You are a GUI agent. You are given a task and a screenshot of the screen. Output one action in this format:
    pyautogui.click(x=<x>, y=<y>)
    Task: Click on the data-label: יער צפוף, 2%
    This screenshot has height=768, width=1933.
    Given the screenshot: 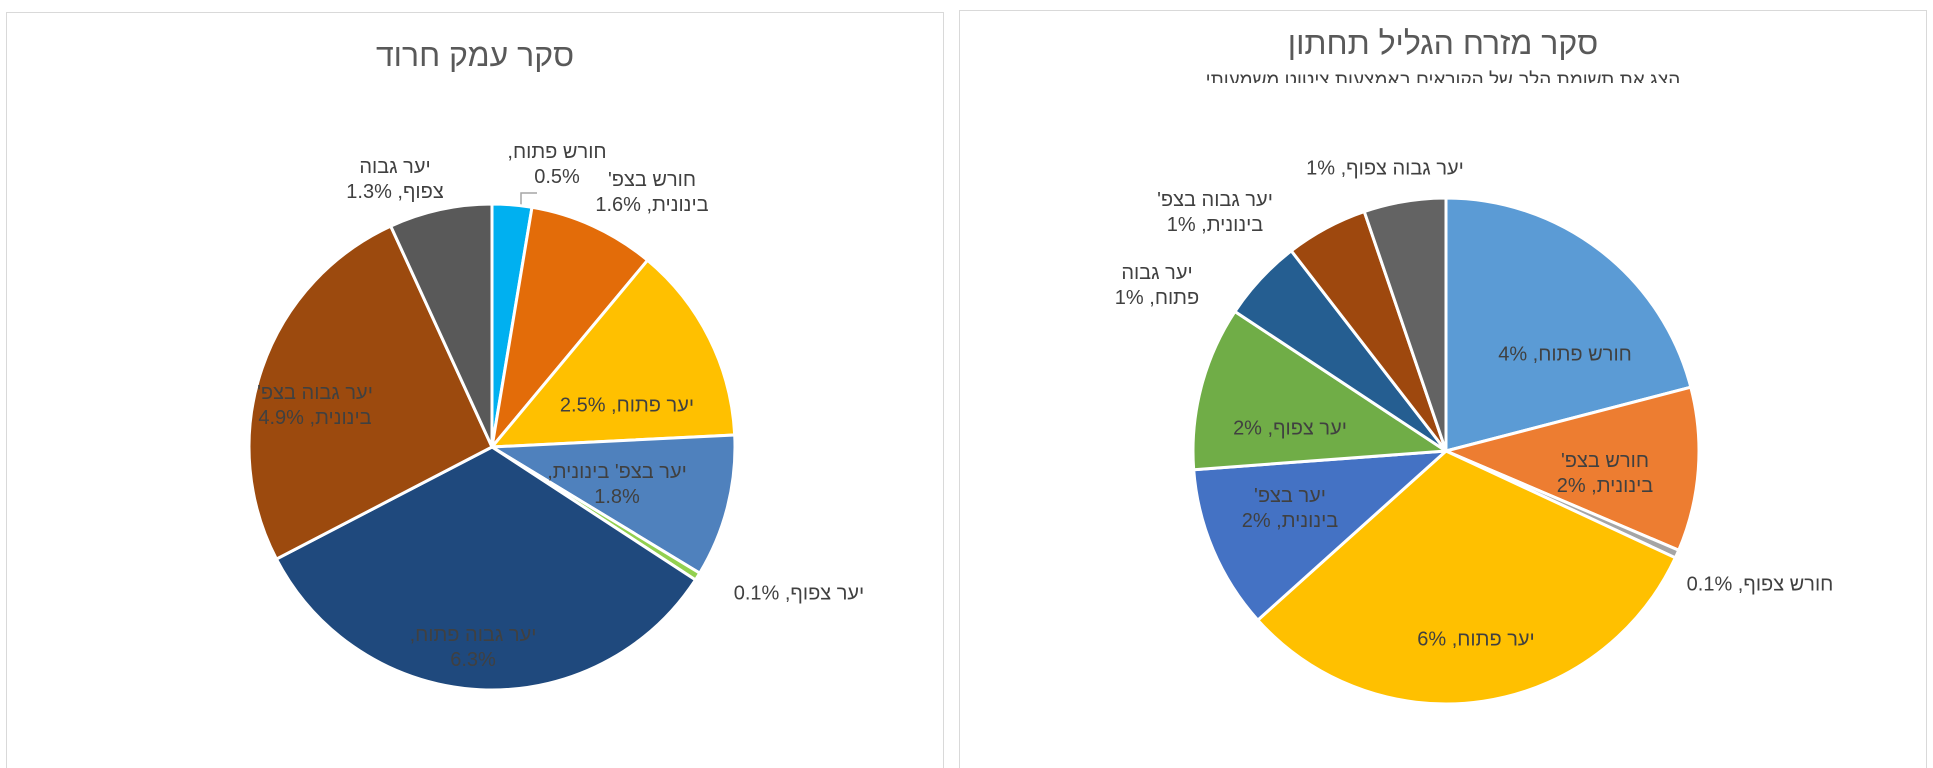 What is the action you would take?
    pyautogui.click(x=1290, y=428)
    